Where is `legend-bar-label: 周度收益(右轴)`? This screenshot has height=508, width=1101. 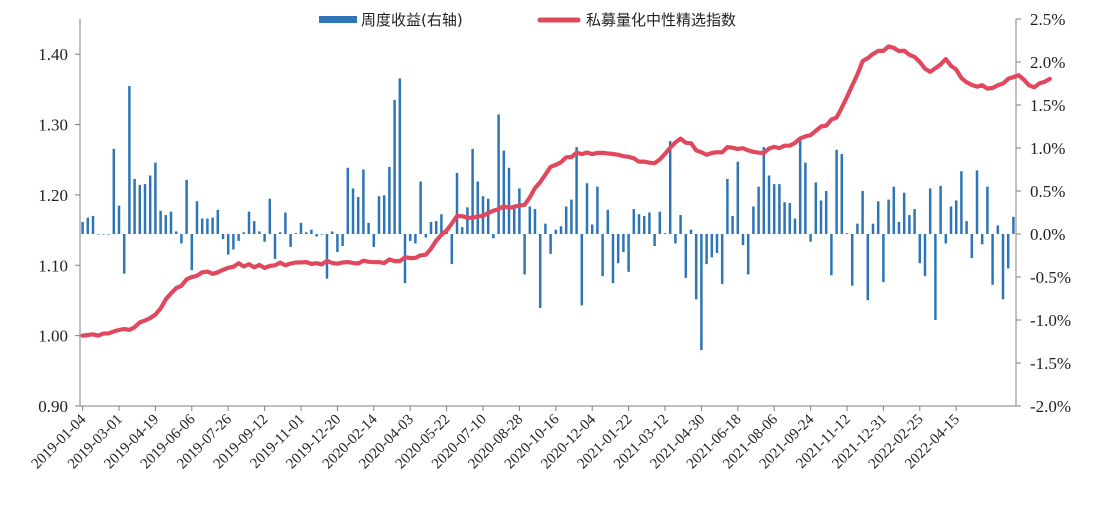
legend-bar-label: 周度收益(右轴) is located at coordinates (412, 20).